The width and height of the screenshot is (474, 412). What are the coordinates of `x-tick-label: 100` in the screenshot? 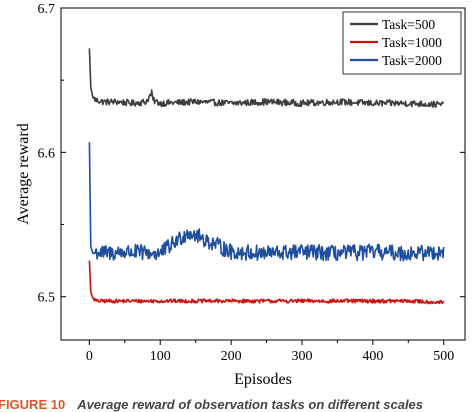 It's located at (160, 356).